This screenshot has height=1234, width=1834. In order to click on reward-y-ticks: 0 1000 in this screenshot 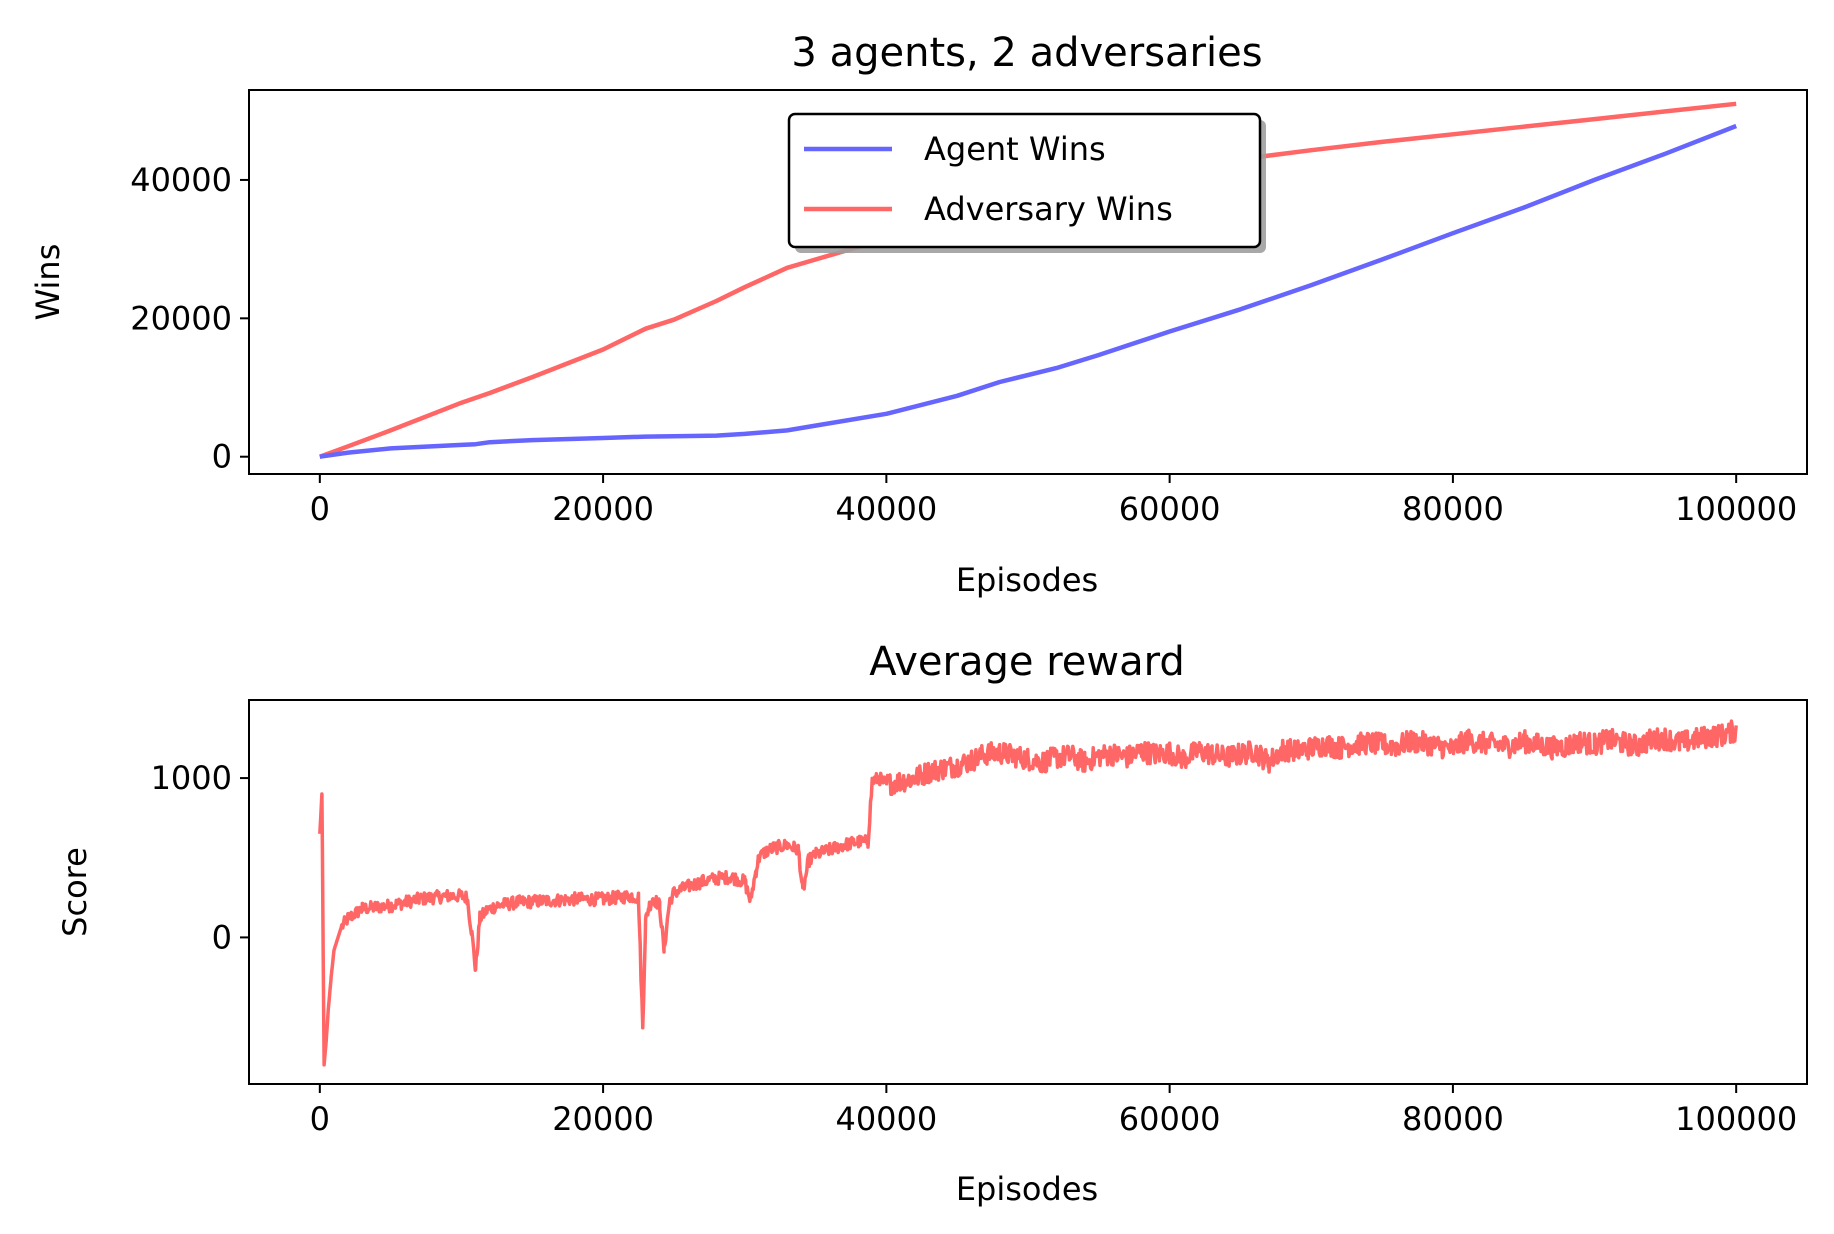, I will do `click(200, 857)`.